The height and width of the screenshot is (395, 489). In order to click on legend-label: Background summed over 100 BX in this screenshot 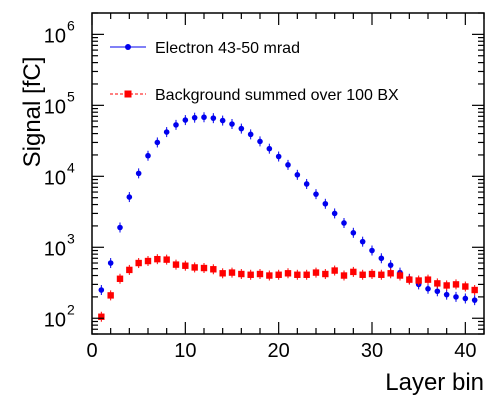, I will do `click(277, 95)`.